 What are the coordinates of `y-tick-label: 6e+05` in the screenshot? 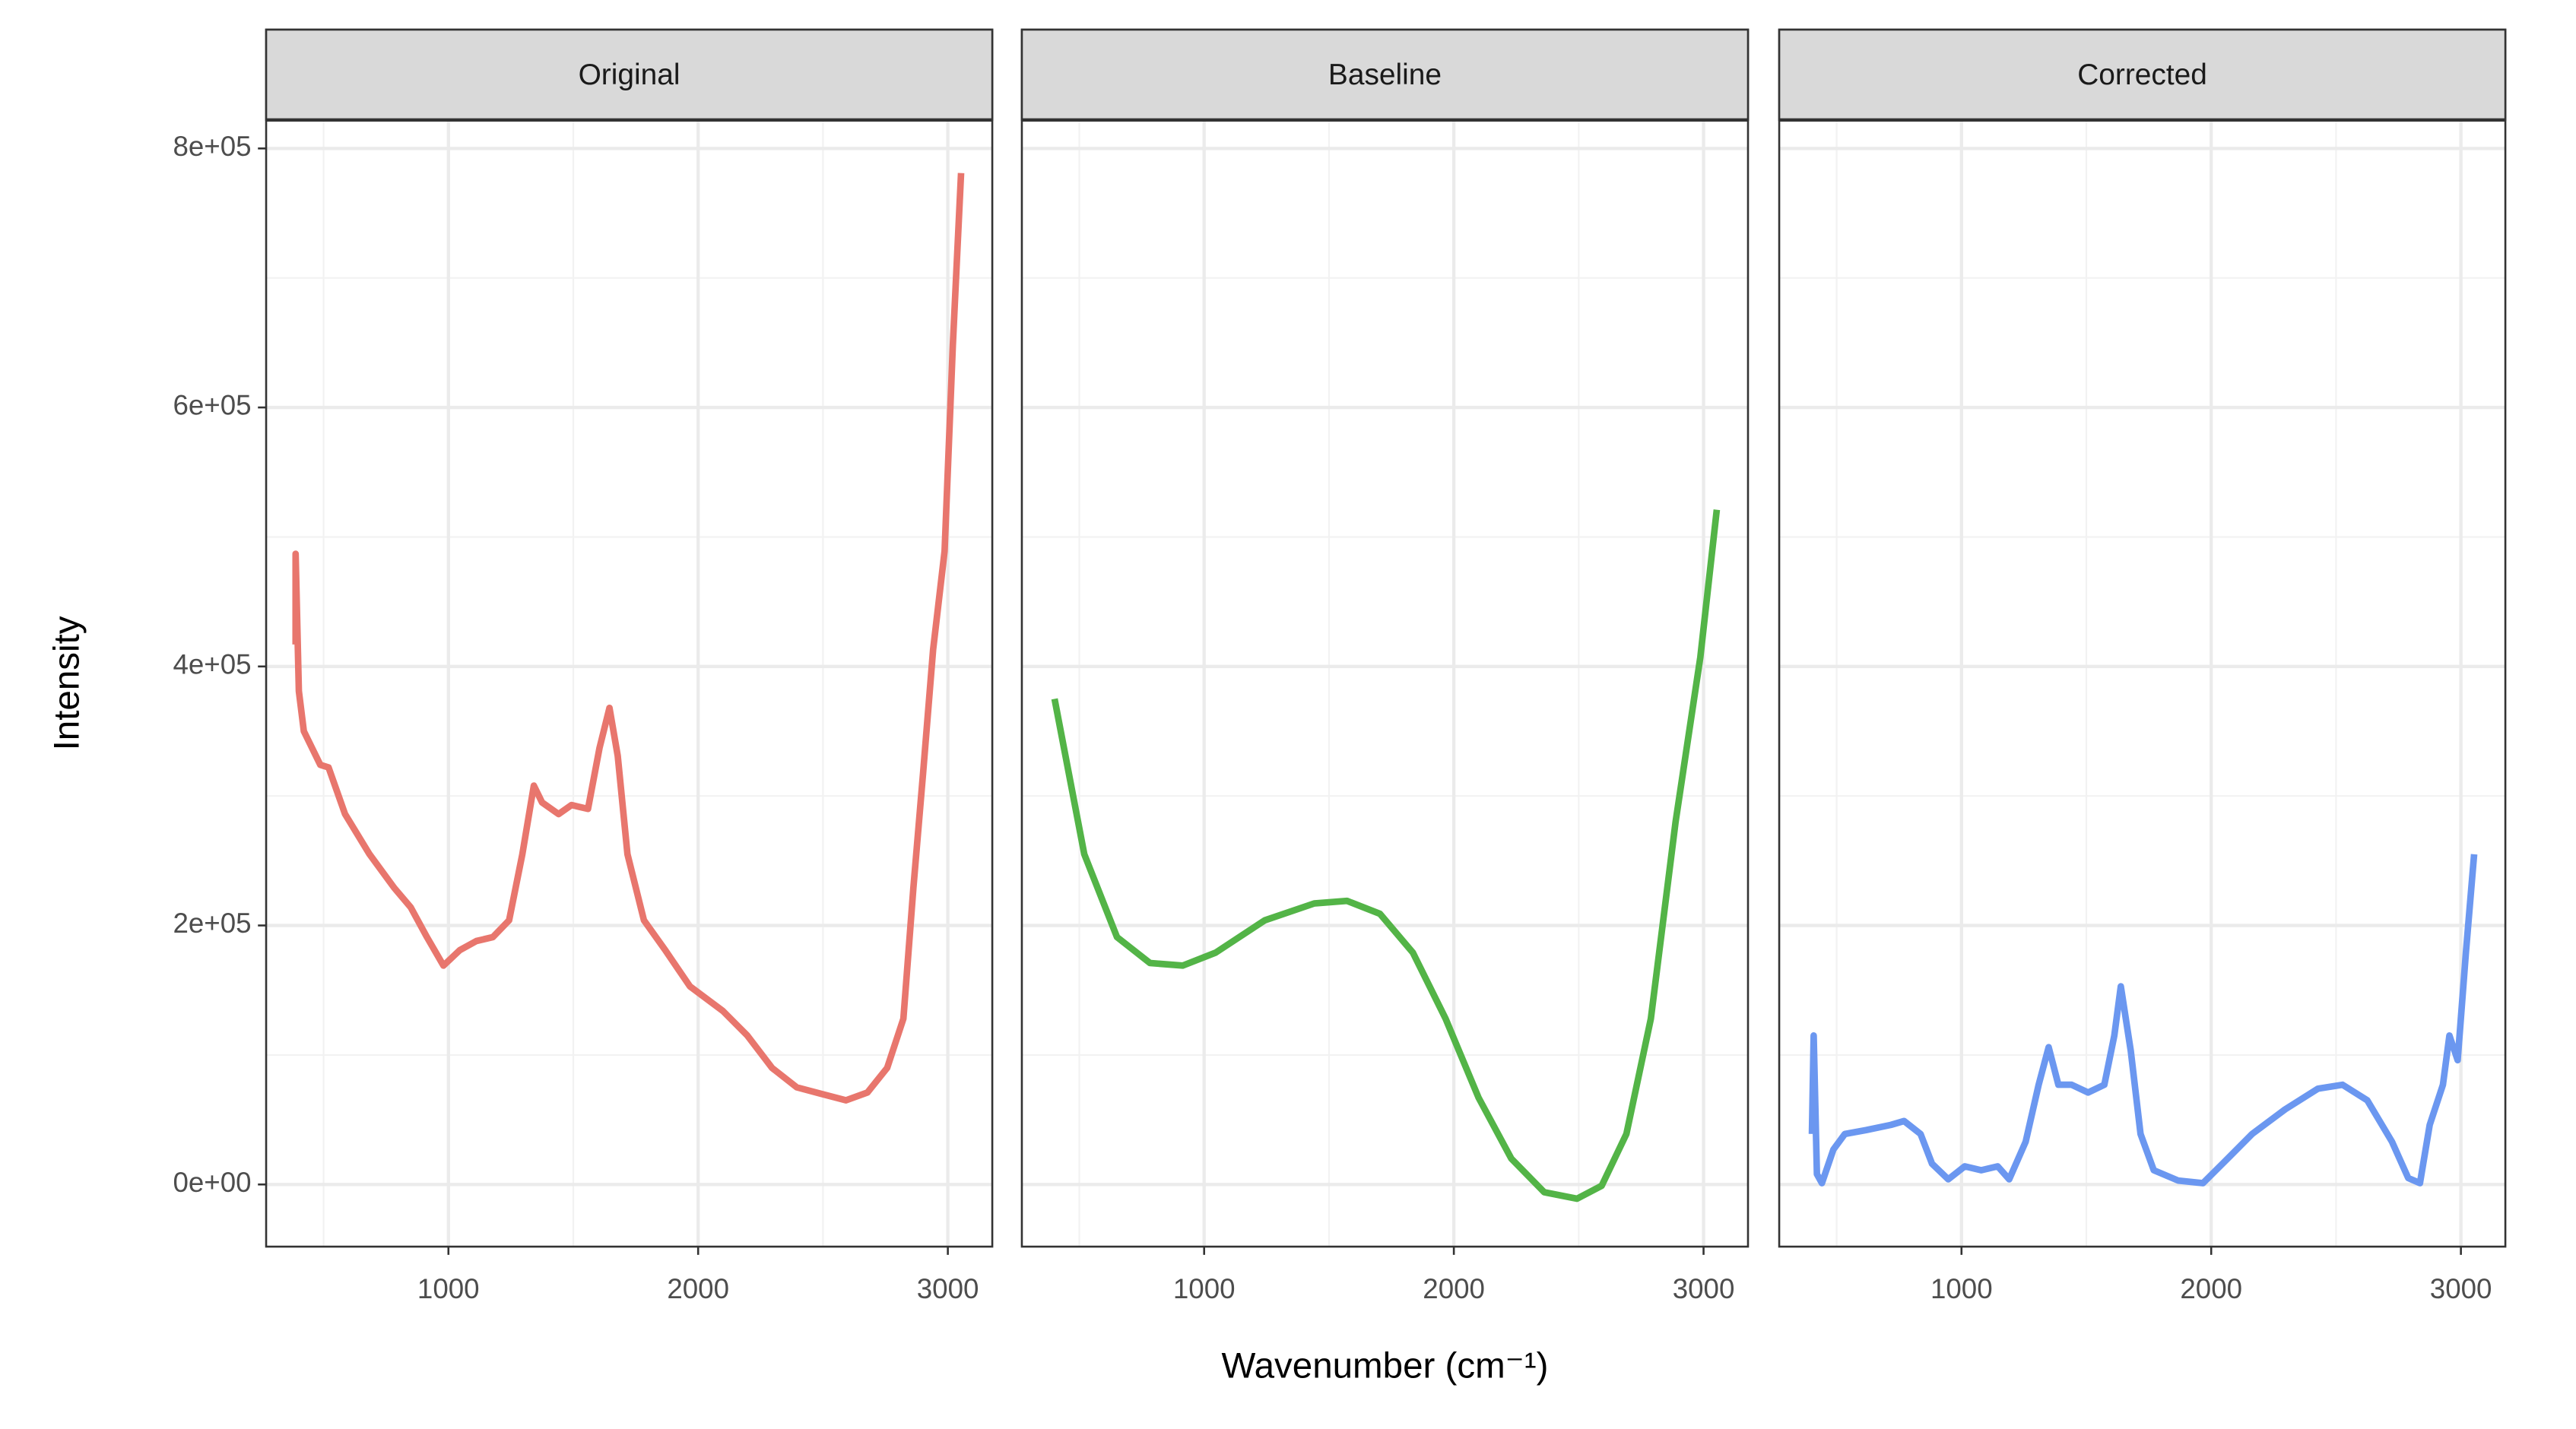 It's located at (212, 405).